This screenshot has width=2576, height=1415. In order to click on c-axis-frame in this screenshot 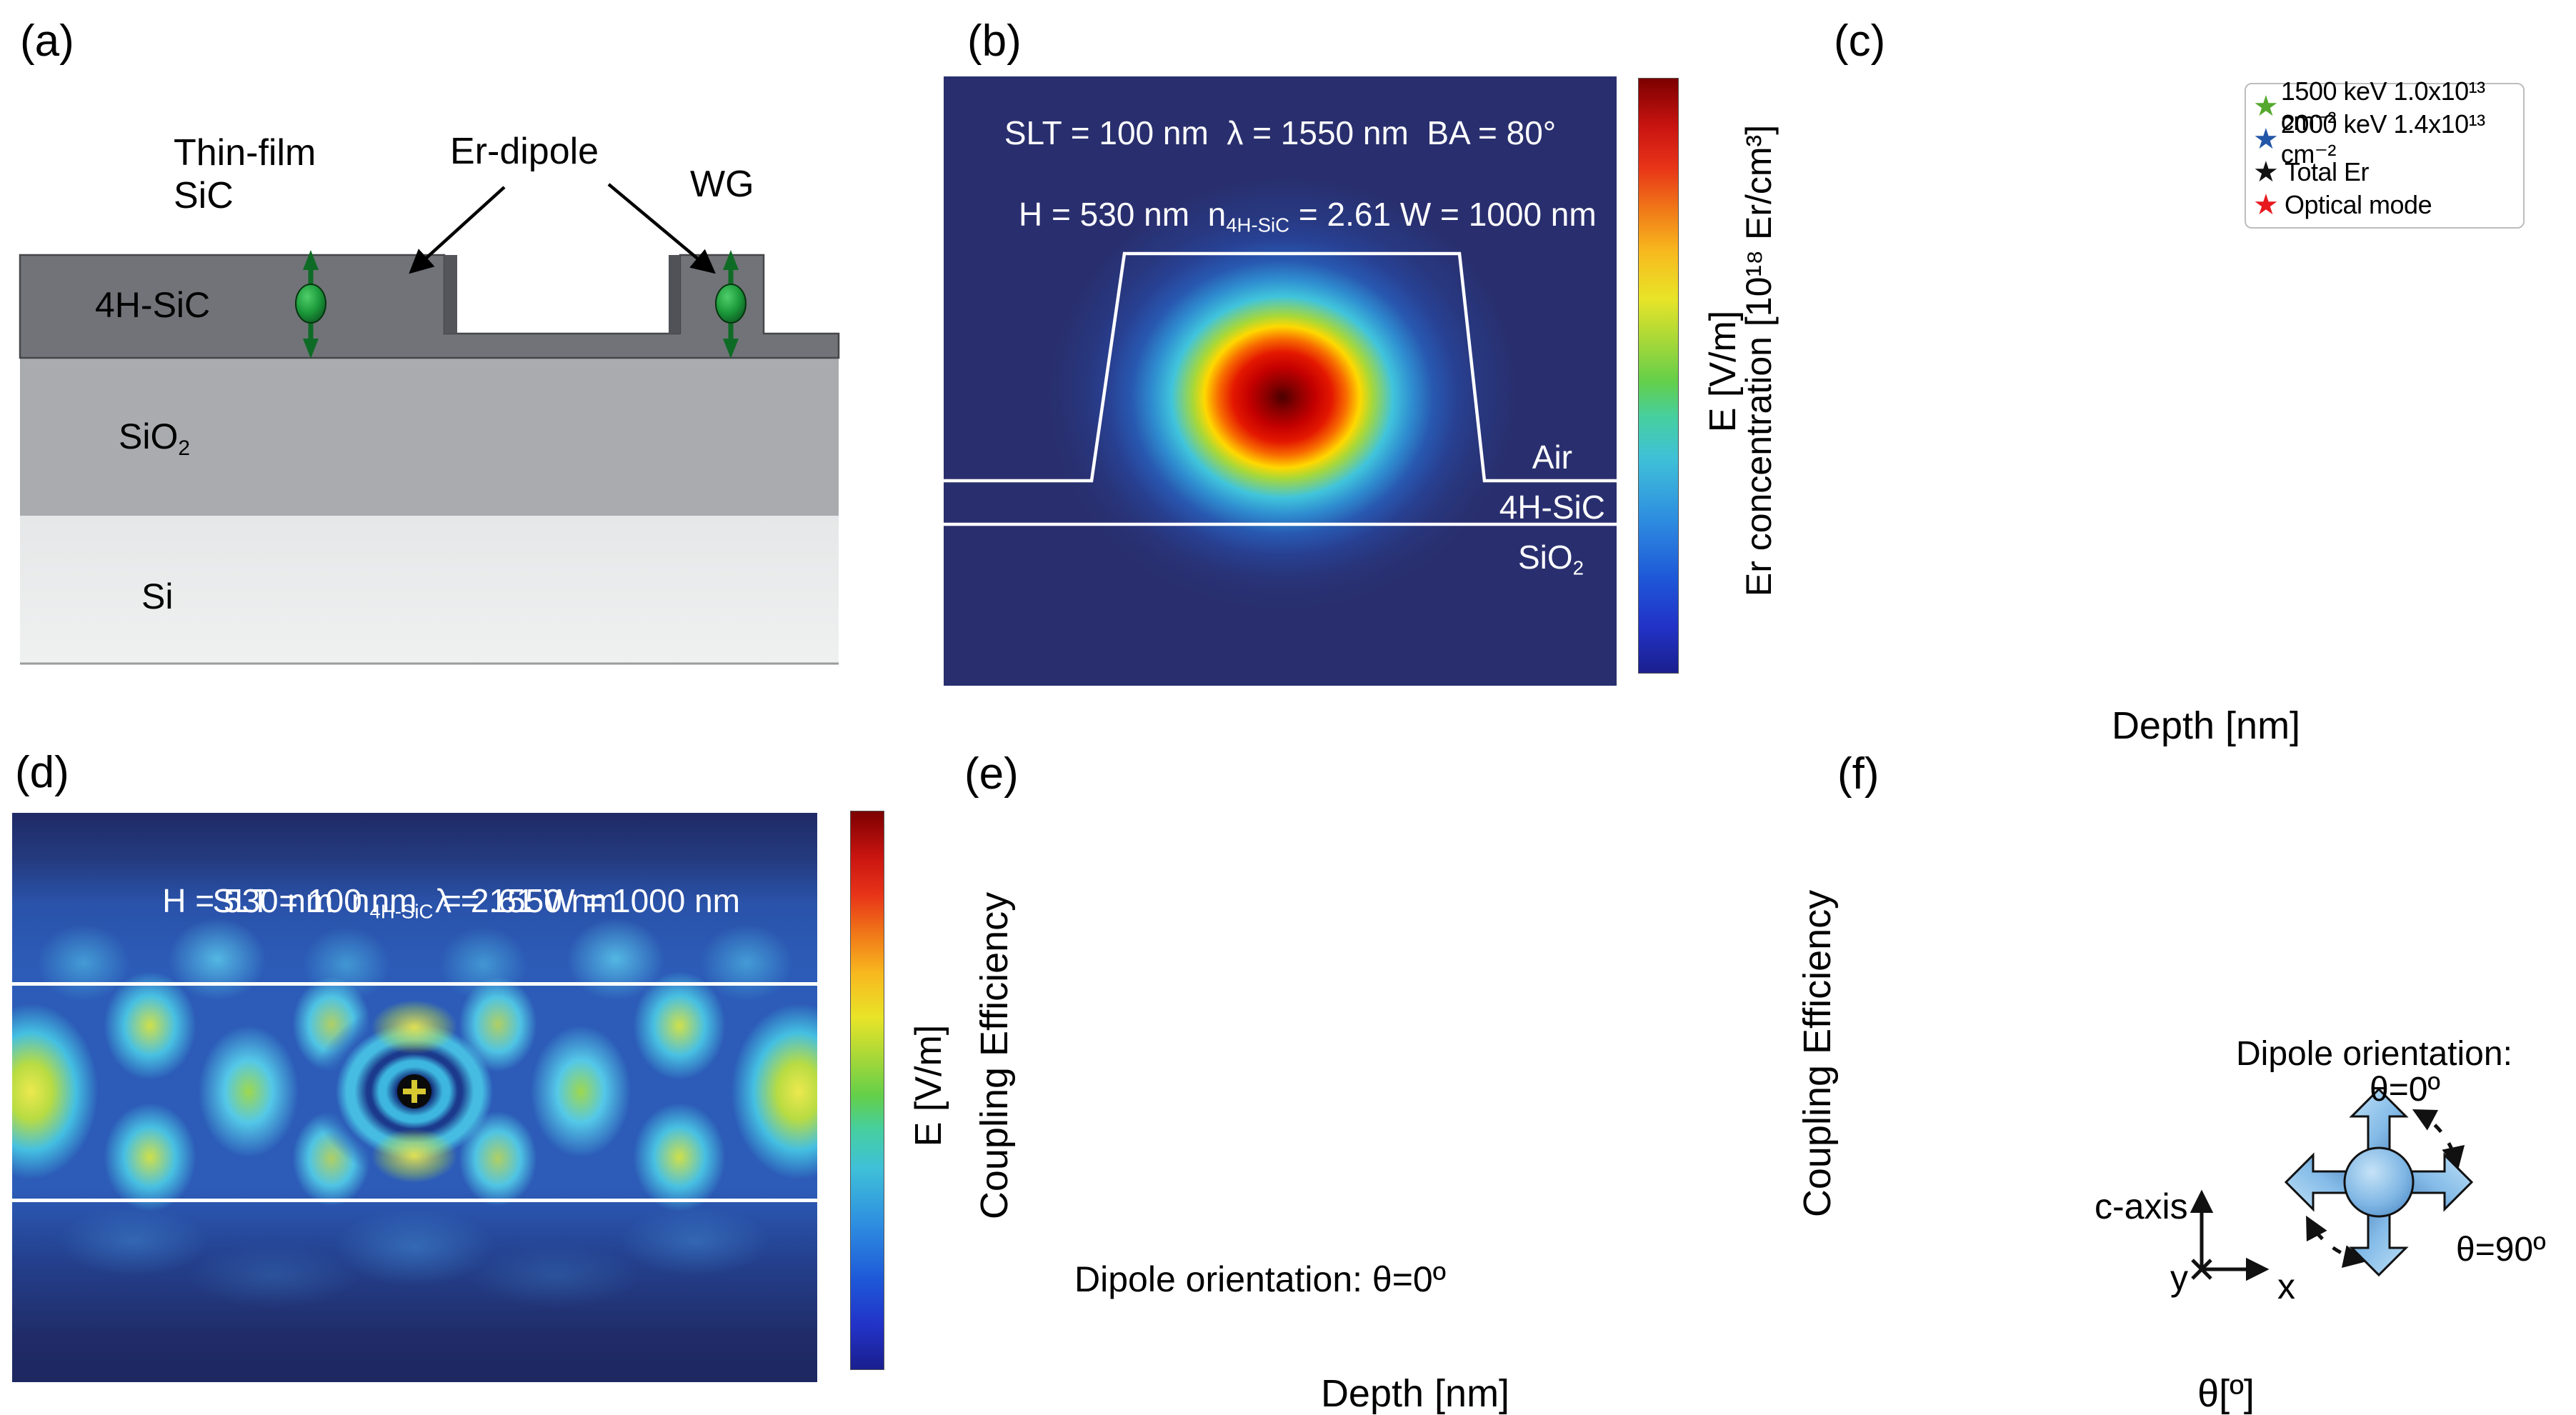, I will do `click(2230, 1235)`.